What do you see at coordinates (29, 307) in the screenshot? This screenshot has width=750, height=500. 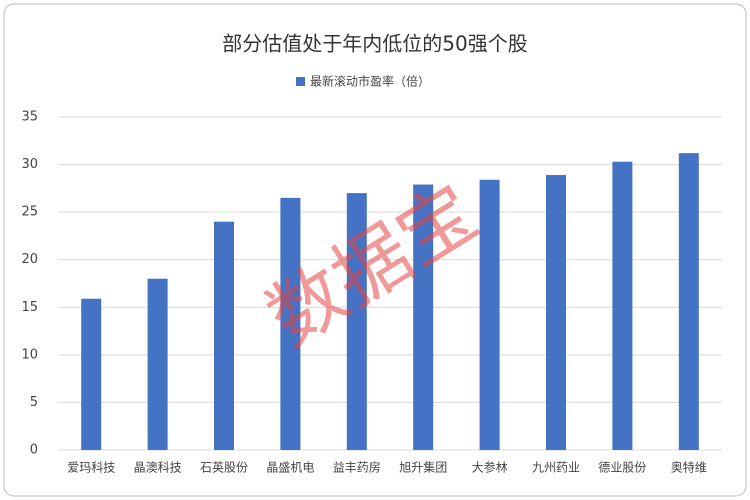 I see `y-tick-label: 15` at bounding box center [29, 307].